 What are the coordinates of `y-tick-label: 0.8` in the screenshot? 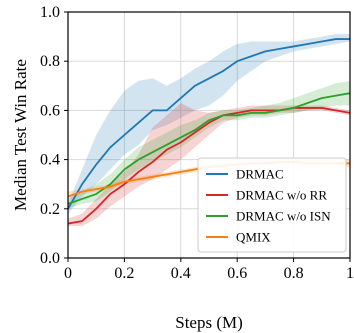 It's located at (50, 61).